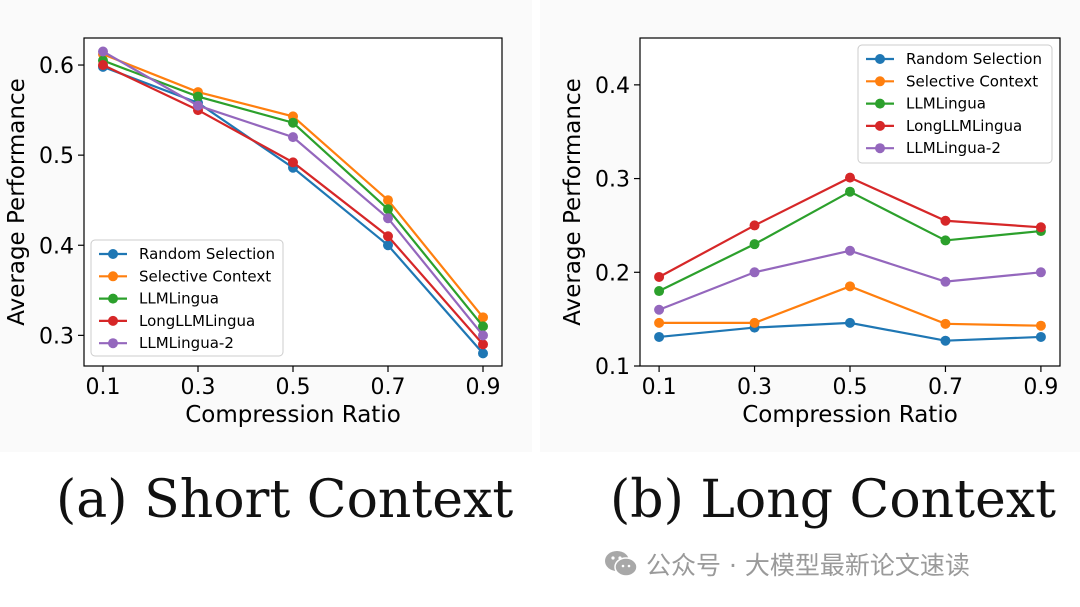 This screenshot has width=1080, height=607. Describe the element at coordinates (953, 148) in the screenshot. I see `panel-b-legend-label-llmlingua-2: LLMLingua-2` at that location.